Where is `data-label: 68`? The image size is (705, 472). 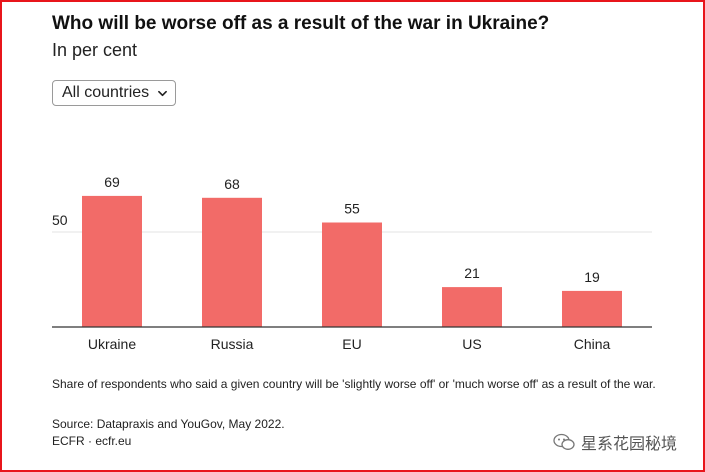 data-label: 68 is located at coordinates (232, 184).